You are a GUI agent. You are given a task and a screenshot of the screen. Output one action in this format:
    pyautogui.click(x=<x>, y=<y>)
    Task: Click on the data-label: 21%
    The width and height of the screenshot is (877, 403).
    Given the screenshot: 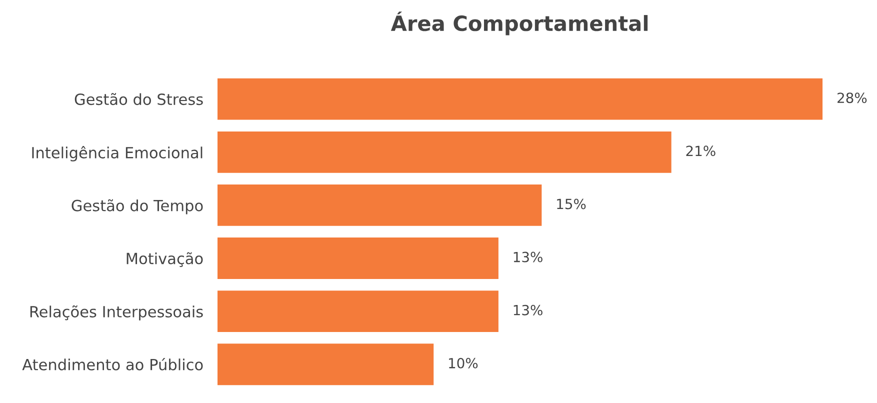 What is the action you would take?
    pyautogui.click(x=701, y=151)
    